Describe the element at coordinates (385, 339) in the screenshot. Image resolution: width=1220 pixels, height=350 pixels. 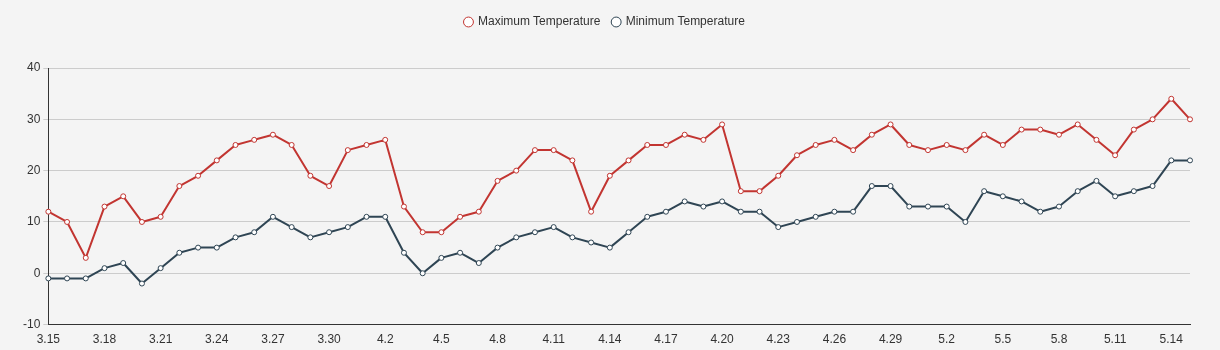
I see `x-tick-label: 4.2` at that location.